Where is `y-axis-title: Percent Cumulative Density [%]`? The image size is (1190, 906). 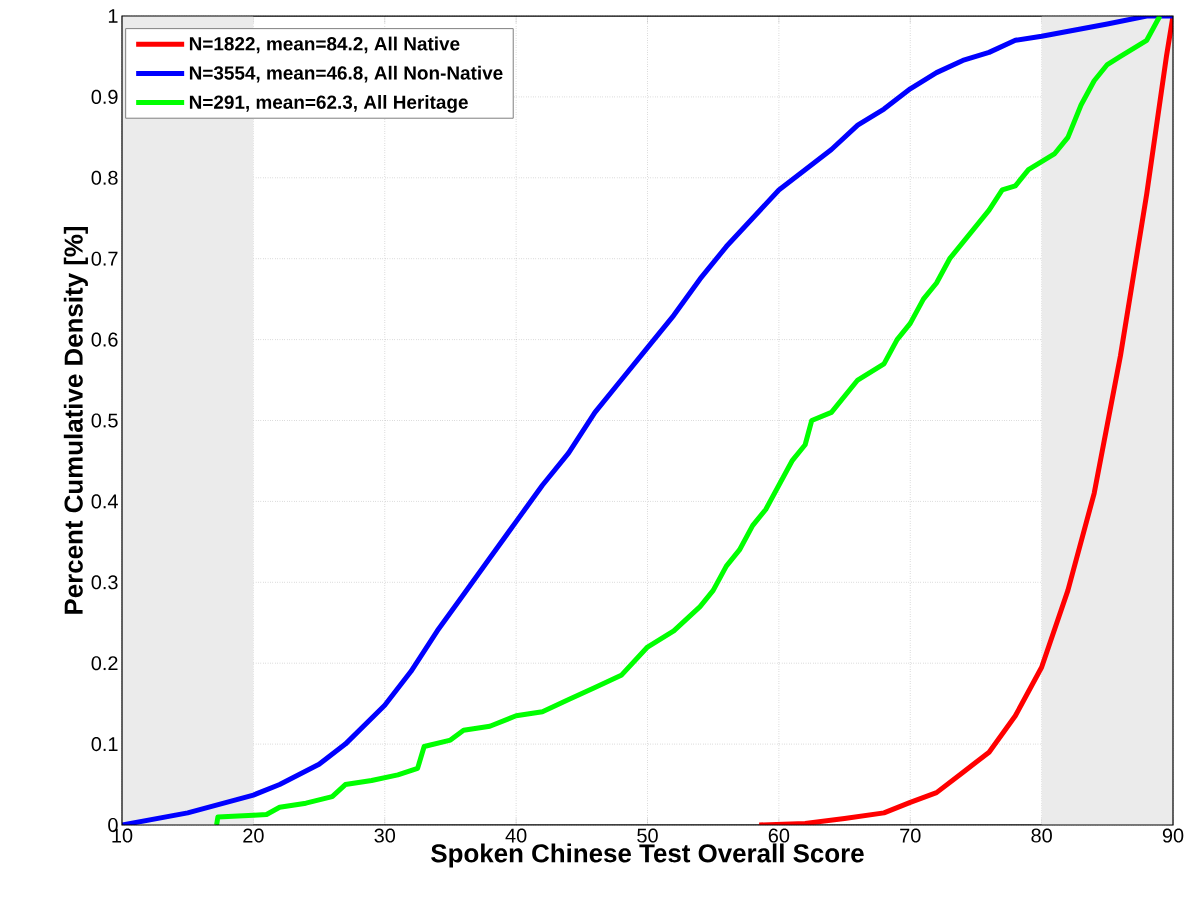 y-axis-title: Percent Cumulative Density [%] is located at coordinates (75, 420).